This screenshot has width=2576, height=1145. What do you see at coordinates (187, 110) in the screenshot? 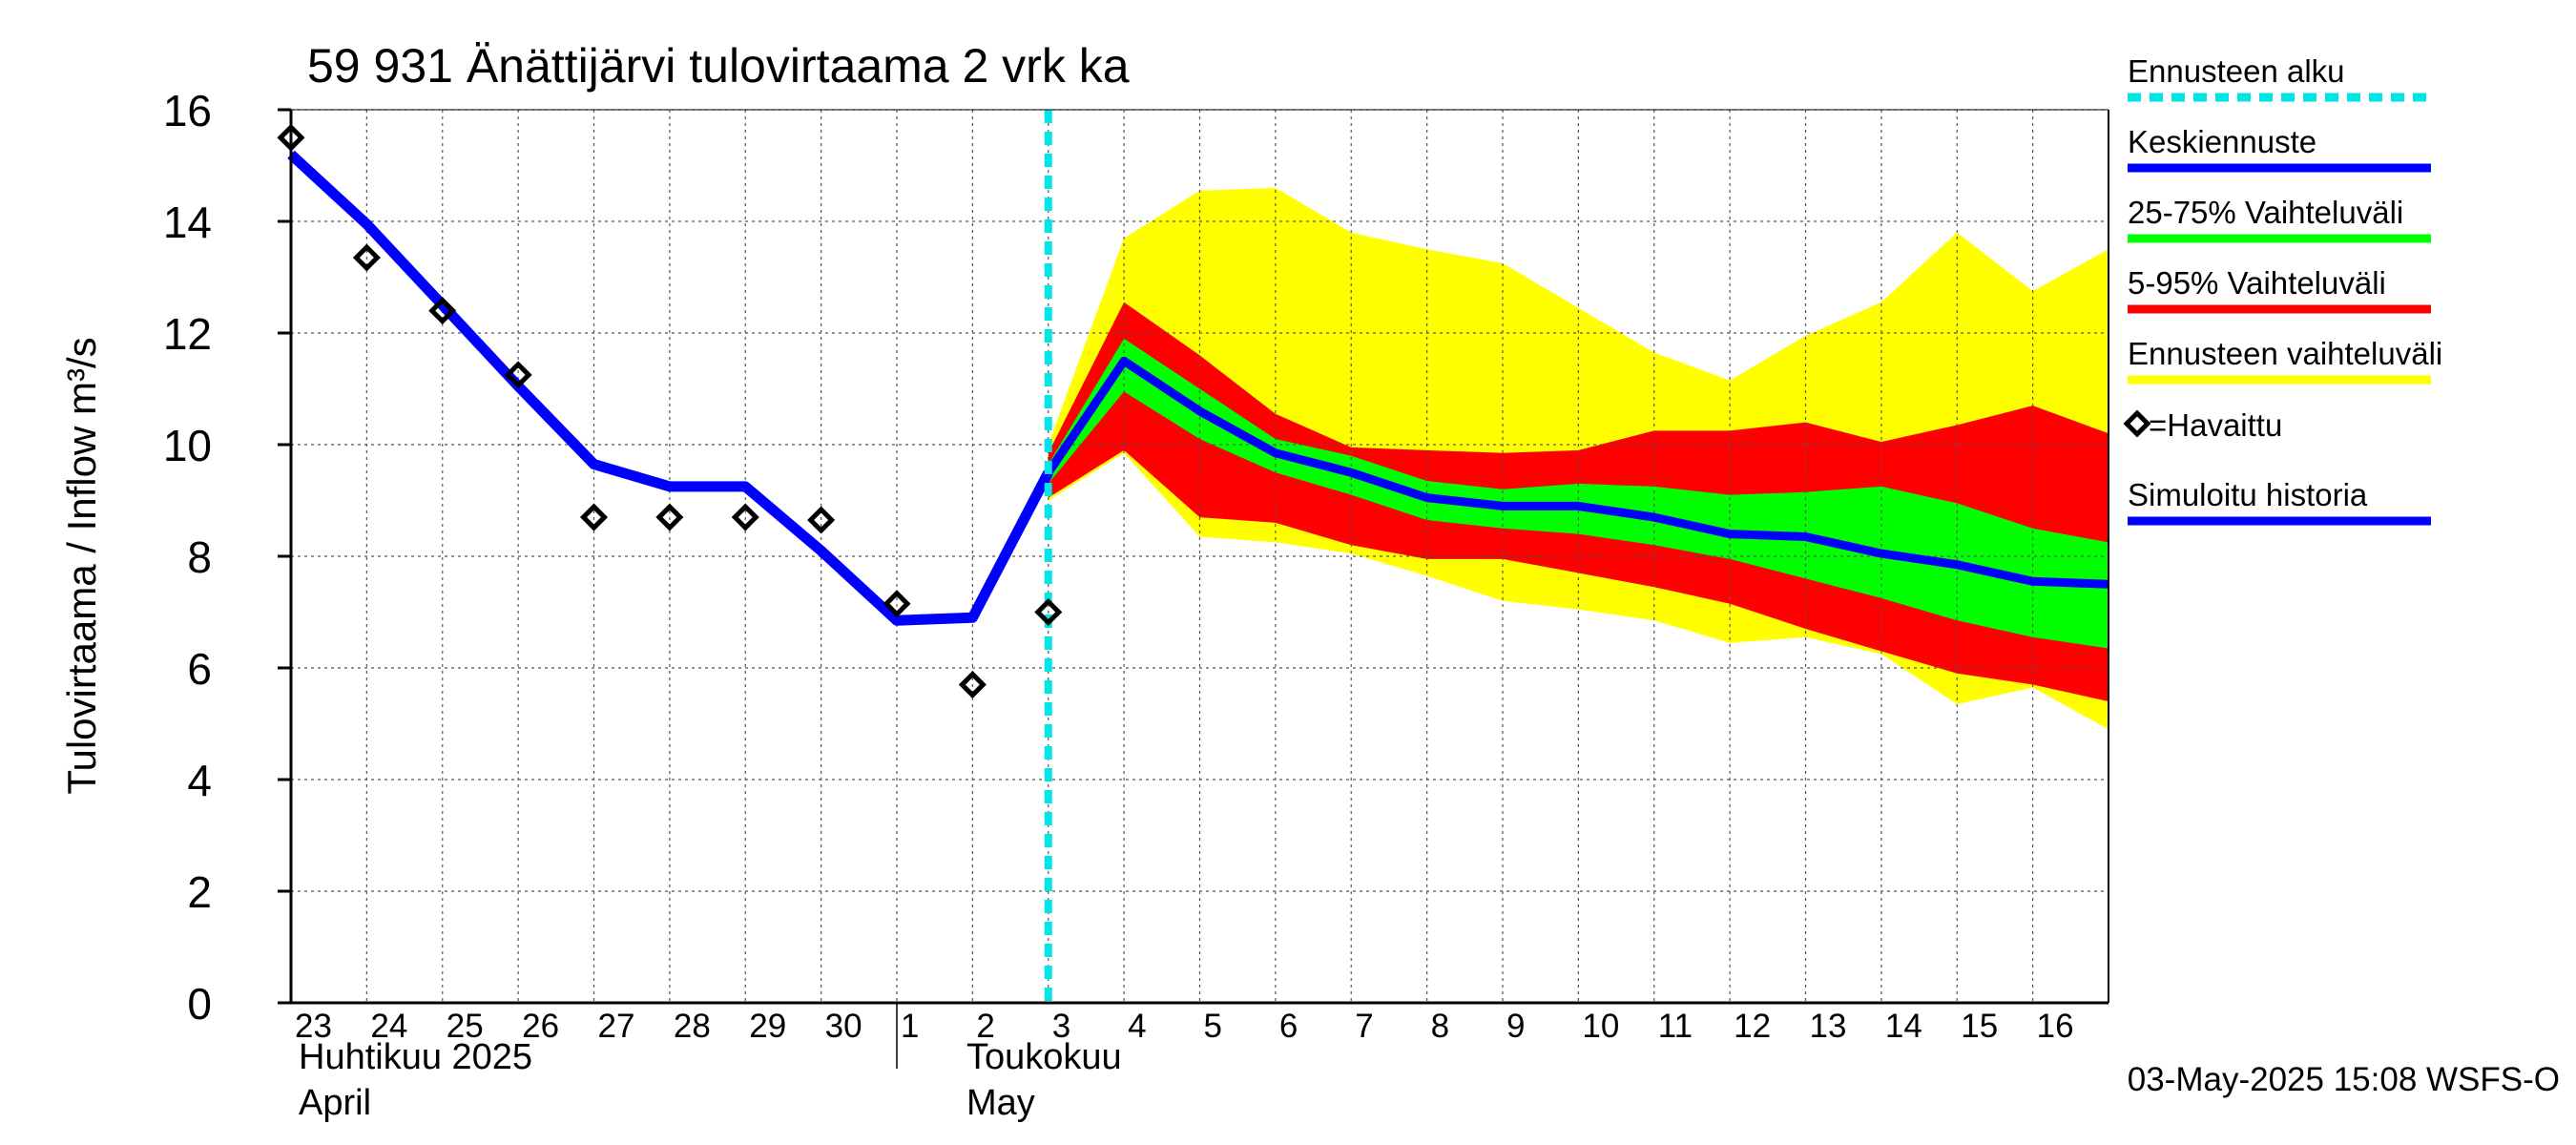
I see `y-tick-label: 16` at bounding box center [187, 110].